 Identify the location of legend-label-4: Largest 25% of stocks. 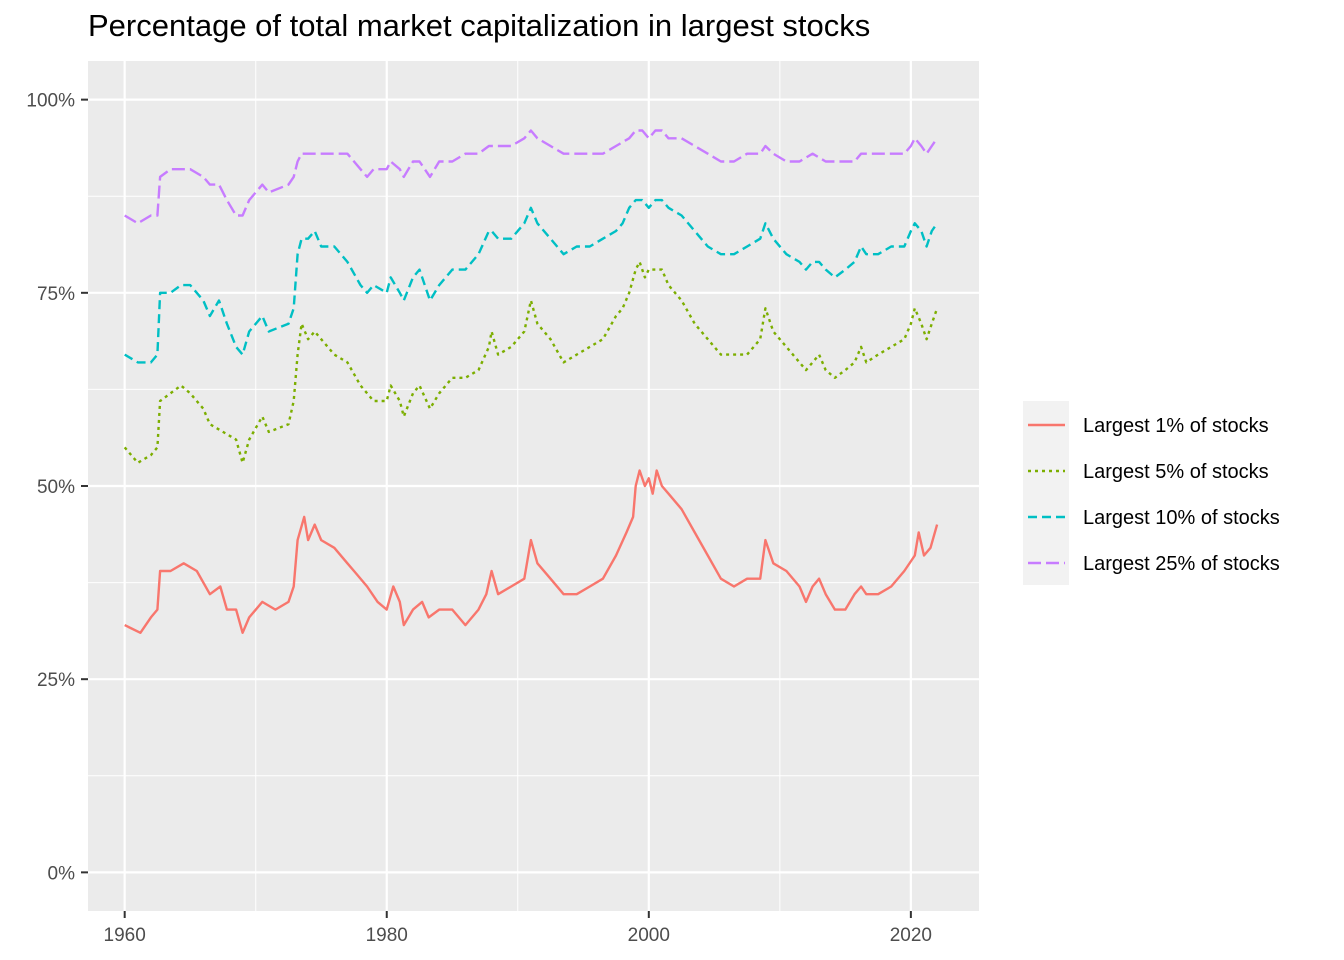
(1181, 564).